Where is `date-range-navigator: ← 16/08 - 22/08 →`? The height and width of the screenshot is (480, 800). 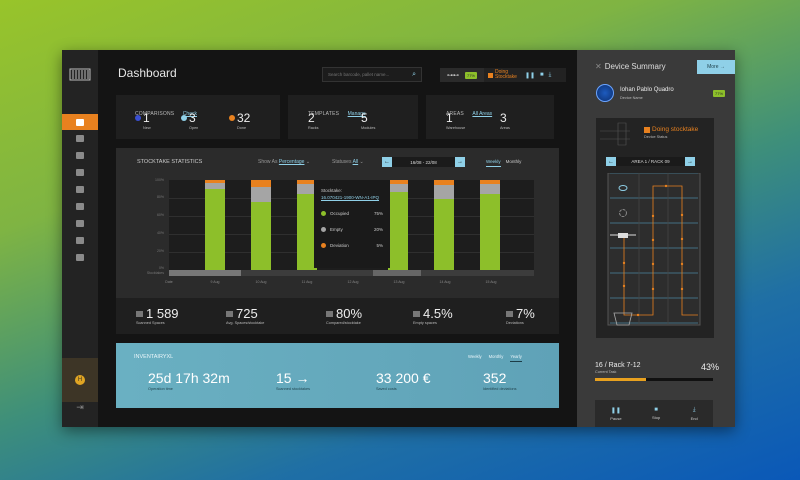
date-range-navigator: ← 16/08 - 22/08 → is located at coordinates (423, 162).